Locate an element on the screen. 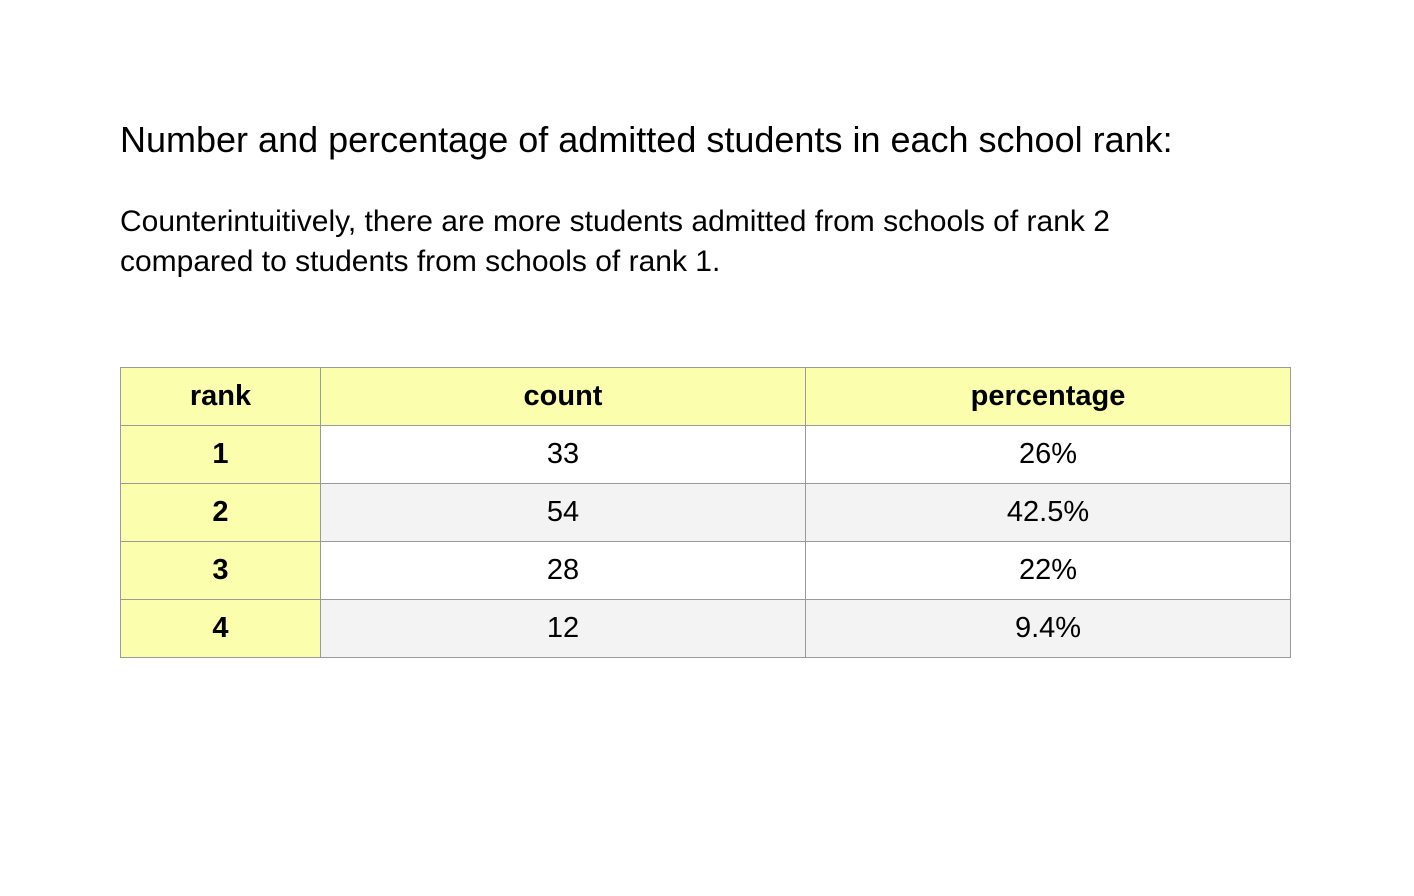 This screenshot has width=1414, height=896. count-cell: 54 is located at coordinates (563, 512).